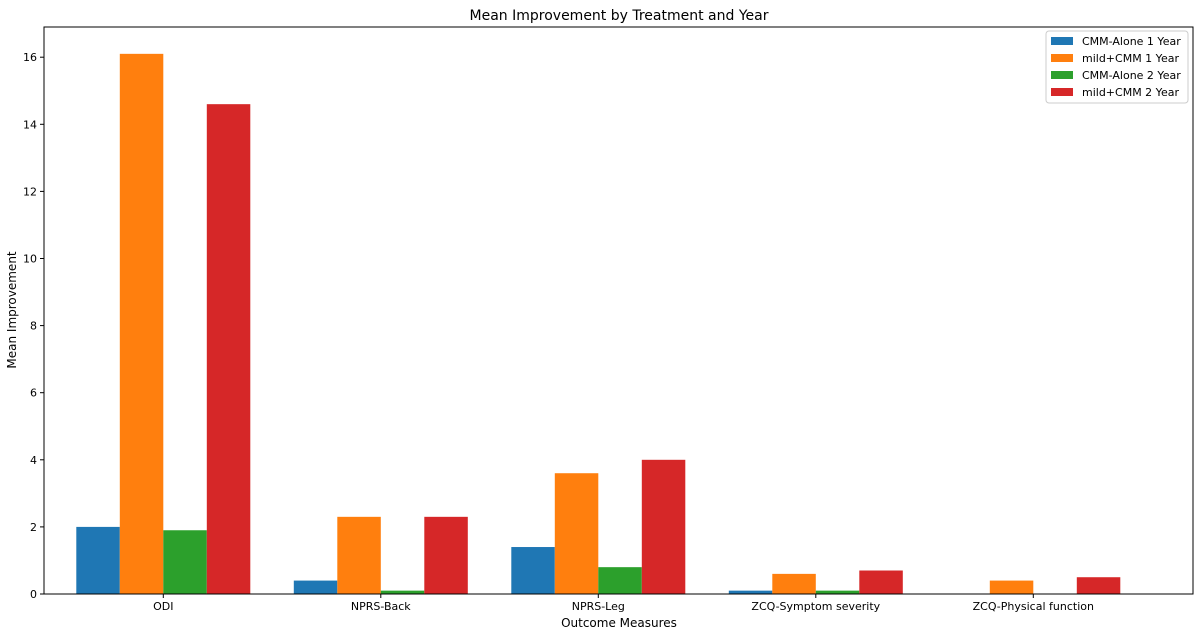  Describe the element at coordinates (1130, 58) in the screenshot. I see `legend-label-2: mild+CMM 1 Year` at that location.